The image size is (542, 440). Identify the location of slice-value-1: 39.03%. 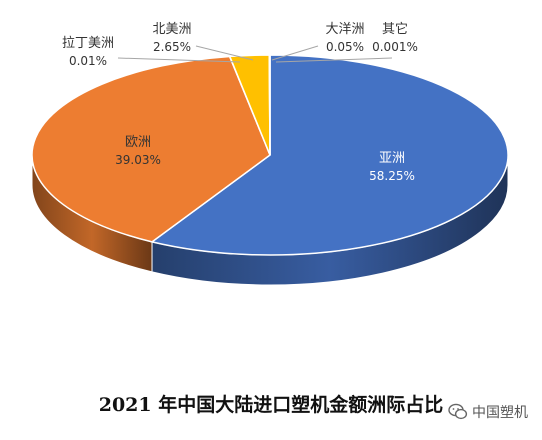
(138, 160).